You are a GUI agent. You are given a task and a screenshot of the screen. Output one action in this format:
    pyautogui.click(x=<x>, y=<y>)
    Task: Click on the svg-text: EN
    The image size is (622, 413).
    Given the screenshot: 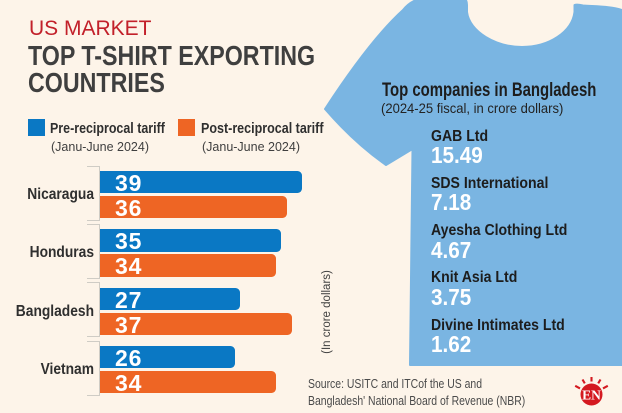 What is the action you would take?
    pyautogui.click(x=591, y=394)
    